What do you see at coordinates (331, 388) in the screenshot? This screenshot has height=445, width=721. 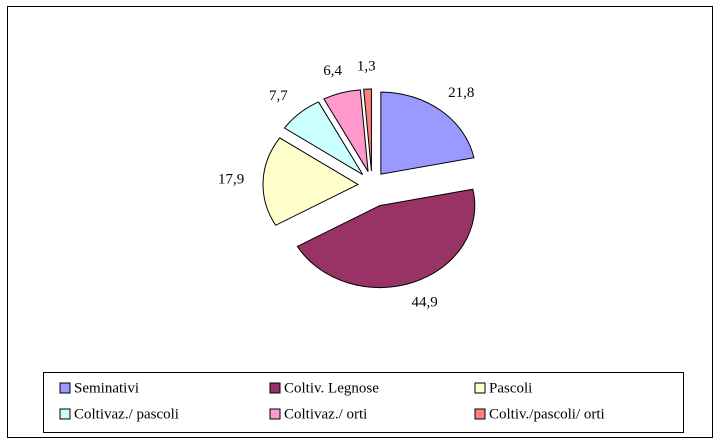 I see `legend-label: Coltiv. Legnose` at bounding box center [331, 388].